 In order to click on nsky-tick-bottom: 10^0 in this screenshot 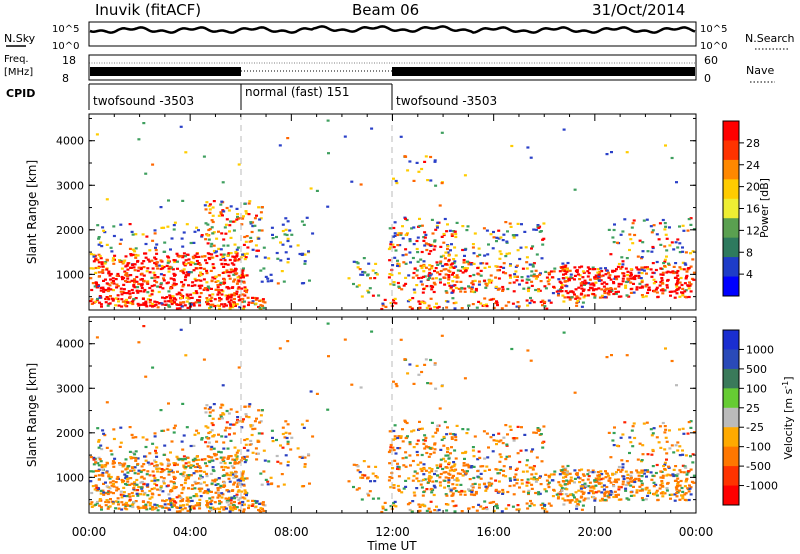, I will do `click(65, 46)`.